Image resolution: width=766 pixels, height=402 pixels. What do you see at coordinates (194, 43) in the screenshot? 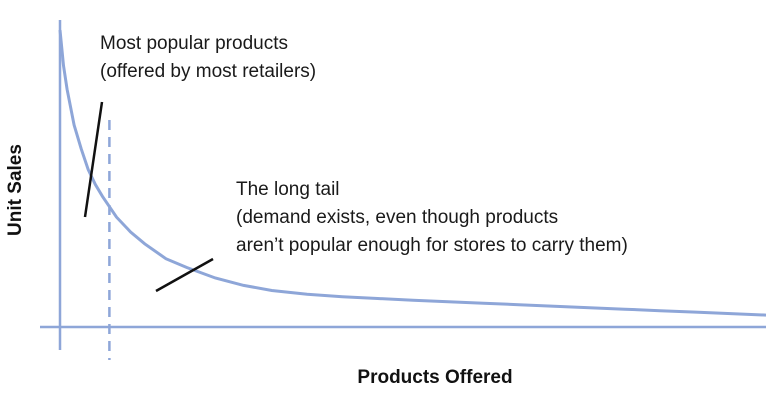
I see `head-annotation-line-1: Most popular products` at bounding box center [194, 43].